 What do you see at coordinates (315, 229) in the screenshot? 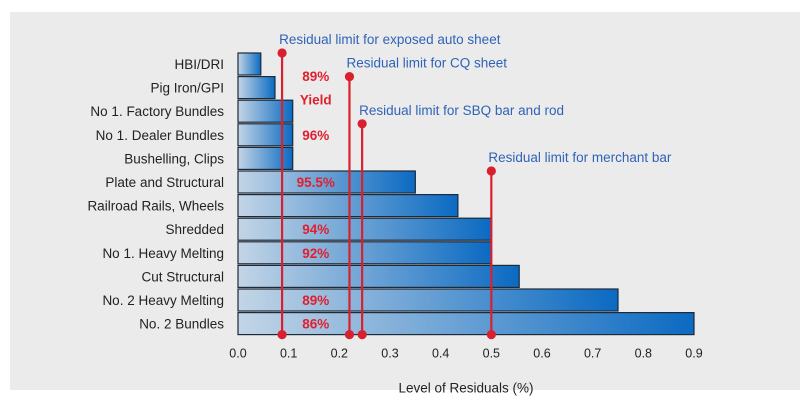
I see `yield-value: 94%` at bounding box center [315, 229].